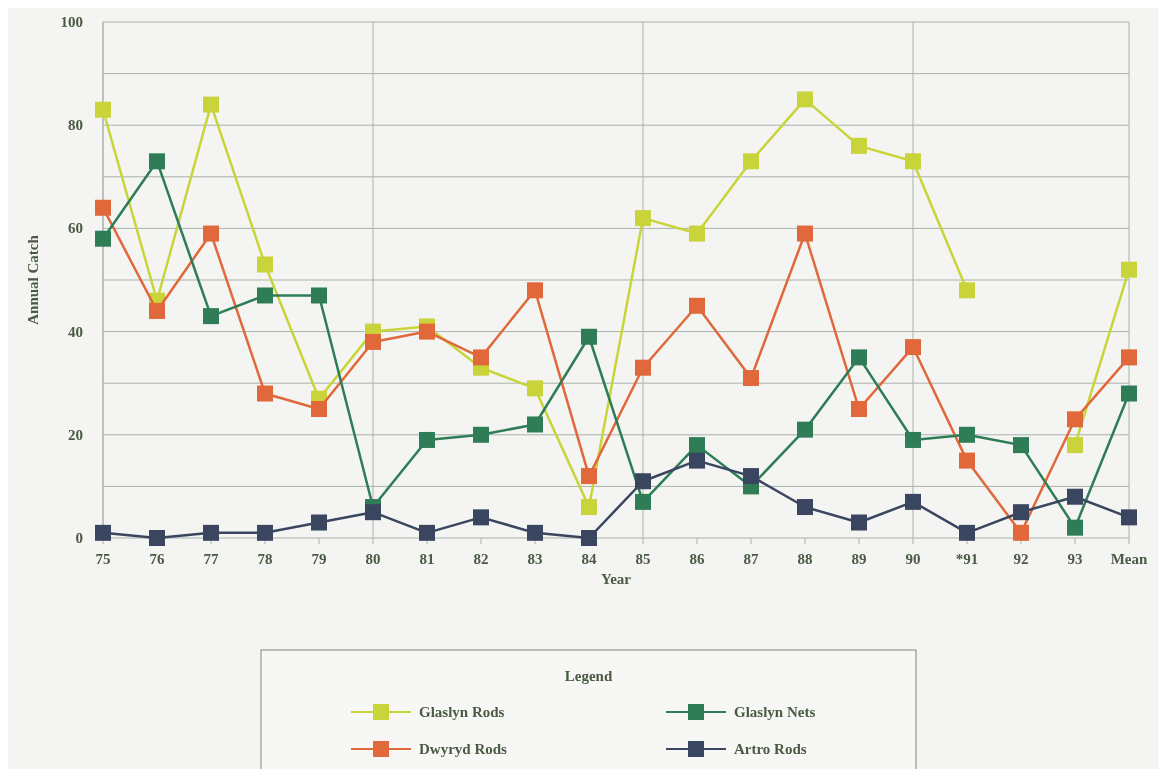 This screenshot has height=777, width=1167. What do you see at coordinates (462, 712) in the screenshot?
I see `legend-label: Glaslyn Rods` at bounding box center [462, 712].